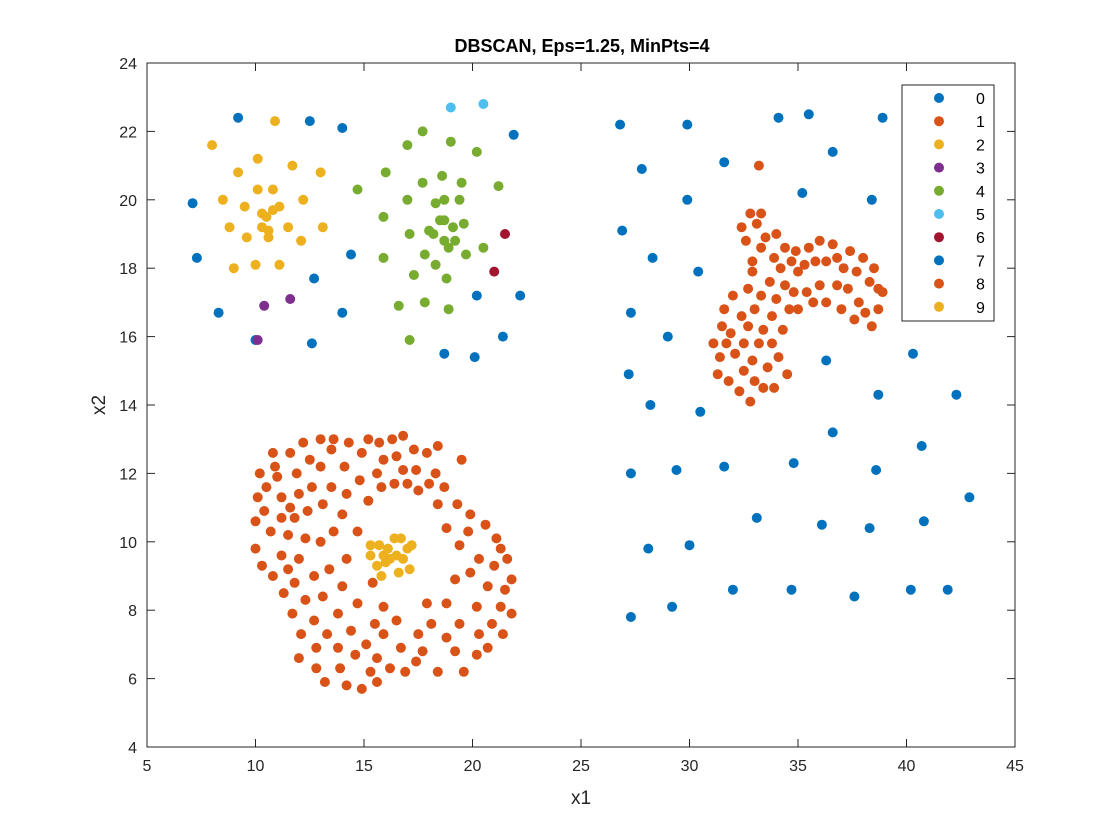  Describe the element at coordinates (1015, 766) in the screenshot. I see `x-tick-label: 45` at that location.